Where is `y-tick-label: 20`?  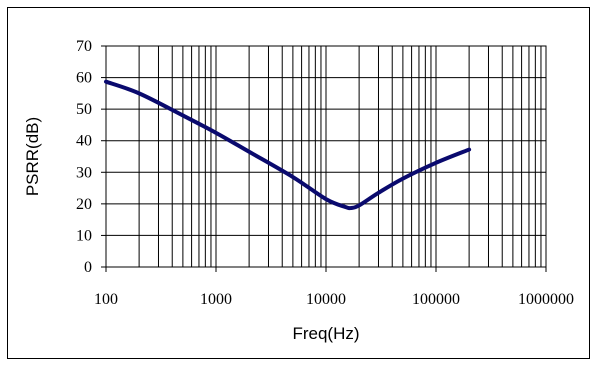
y-tick-label: 20 is located at coordinates (84, 204).